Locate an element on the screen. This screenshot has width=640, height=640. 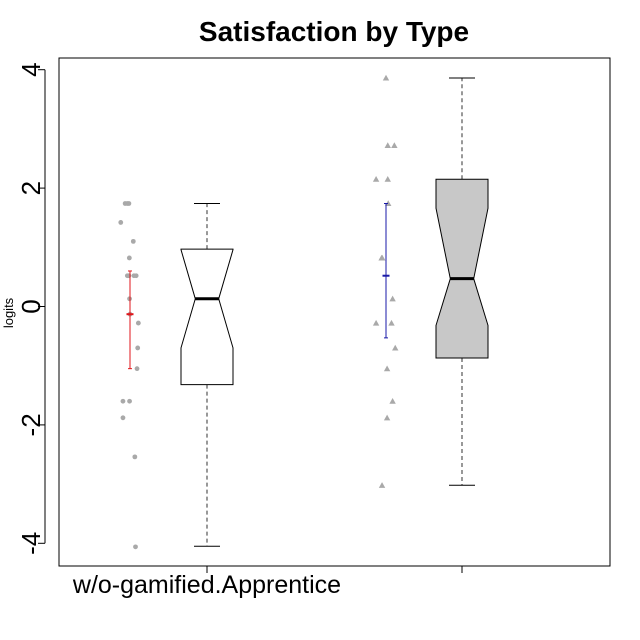
x-category-label: w/o-gamified.Apprentice is located at coordinates (206, 585).